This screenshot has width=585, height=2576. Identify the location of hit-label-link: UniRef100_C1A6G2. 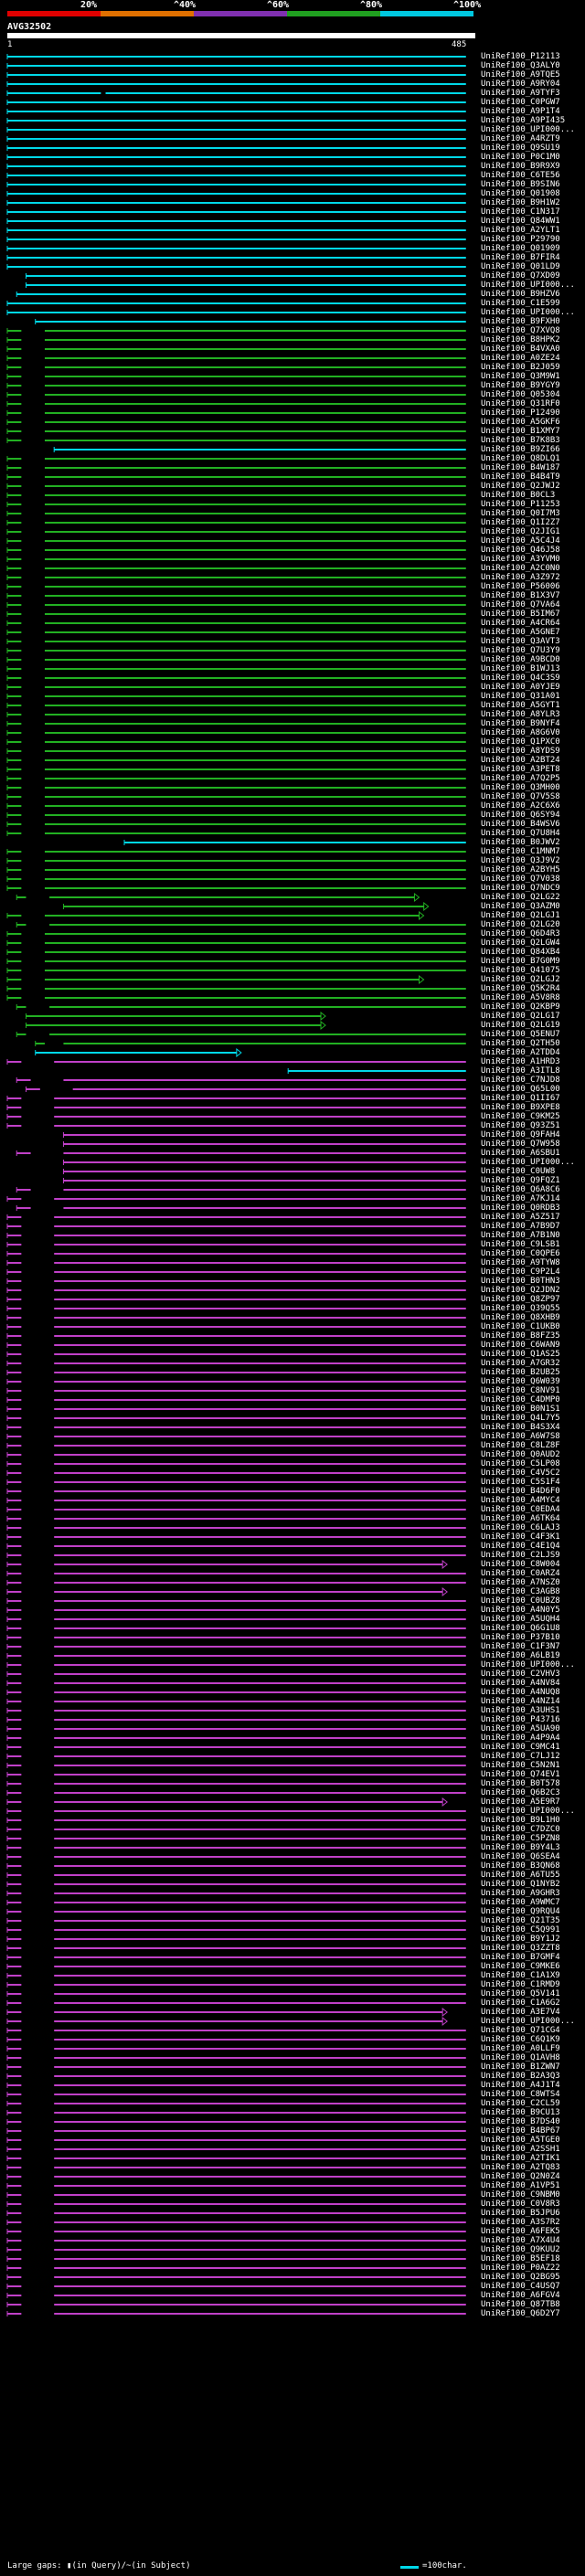
(520, 2003).